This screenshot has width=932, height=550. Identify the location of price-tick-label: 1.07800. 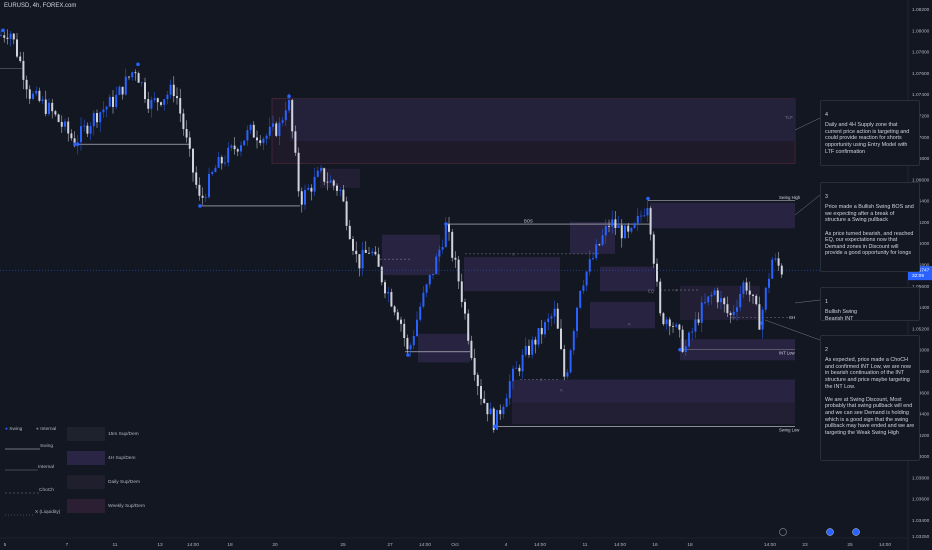
(921, 53).